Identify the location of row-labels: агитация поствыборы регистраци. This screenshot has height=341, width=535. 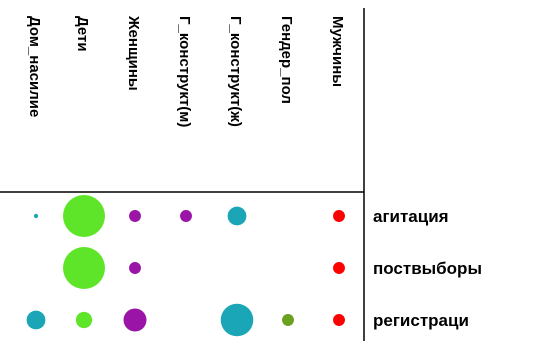
(427, 268).